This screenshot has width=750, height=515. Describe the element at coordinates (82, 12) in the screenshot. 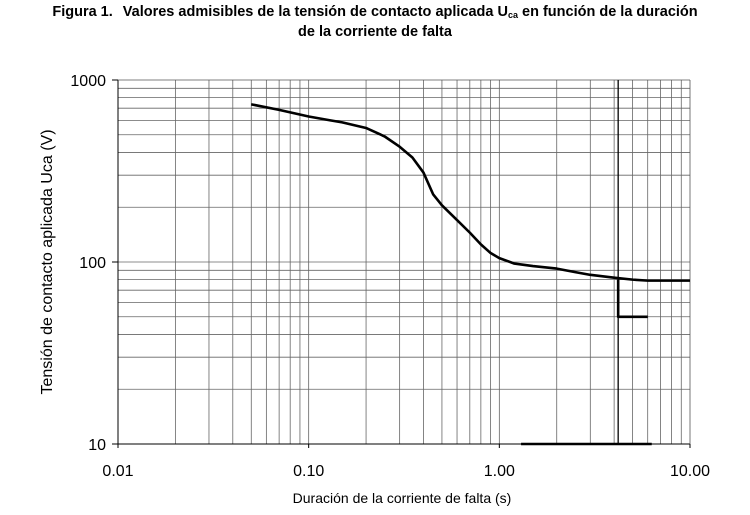

I see `figure-label: Figura 1.` at that location.